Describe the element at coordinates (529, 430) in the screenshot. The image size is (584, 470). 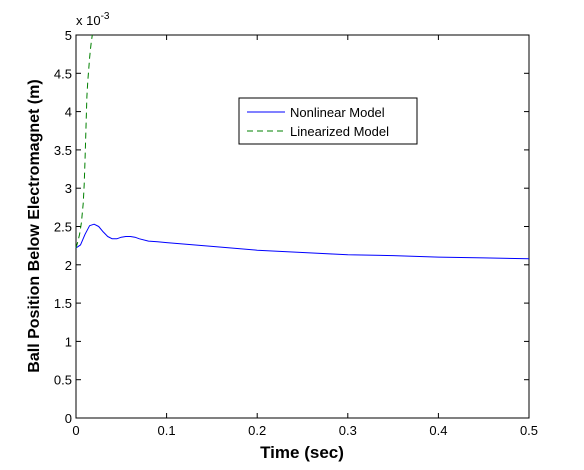
I see `x-tick-label: 0.5` at that location.